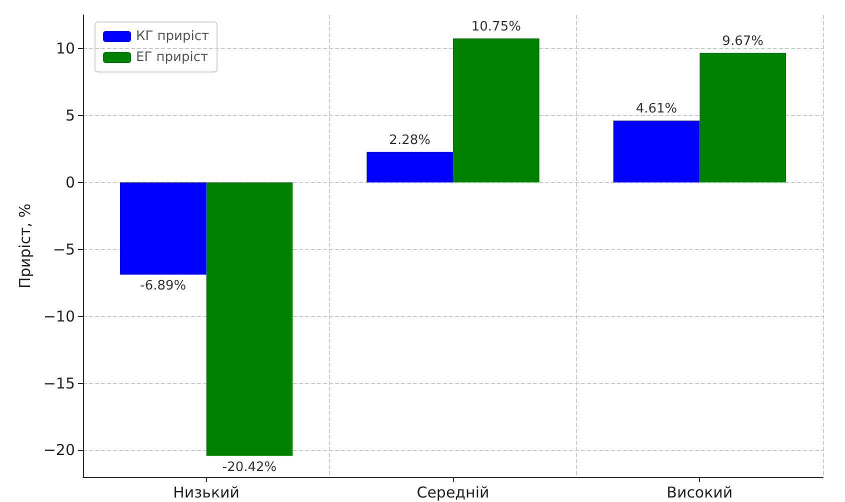 This screenshot has width=845, height=502. Describe the element at coordinates (65, 48) in the screenshot. I see `y-tick-label: 10` at that location.